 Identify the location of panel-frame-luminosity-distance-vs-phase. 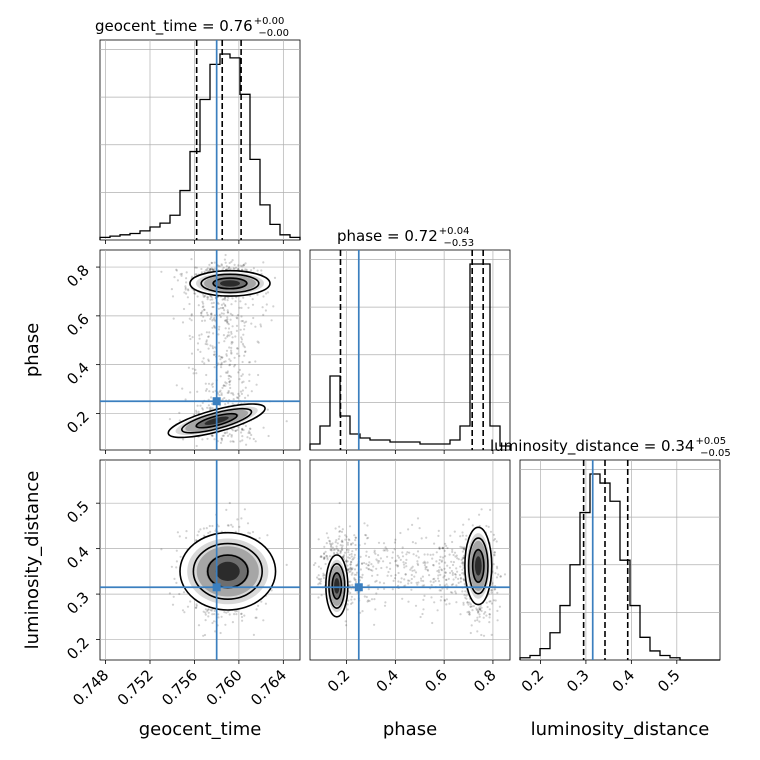
(410, 560).